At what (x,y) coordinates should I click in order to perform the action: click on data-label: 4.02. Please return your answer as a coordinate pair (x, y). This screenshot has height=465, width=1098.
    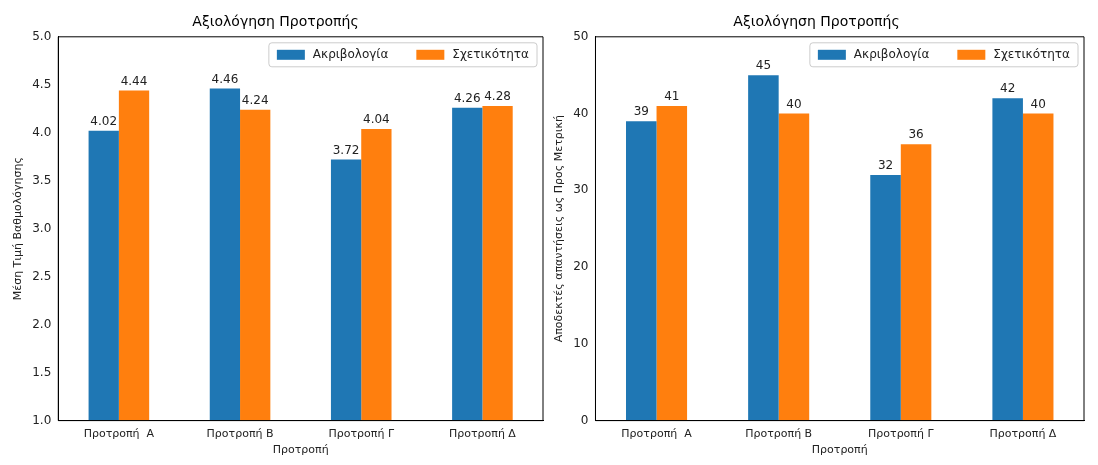
    Looking at the image, I should click on (104, 120).